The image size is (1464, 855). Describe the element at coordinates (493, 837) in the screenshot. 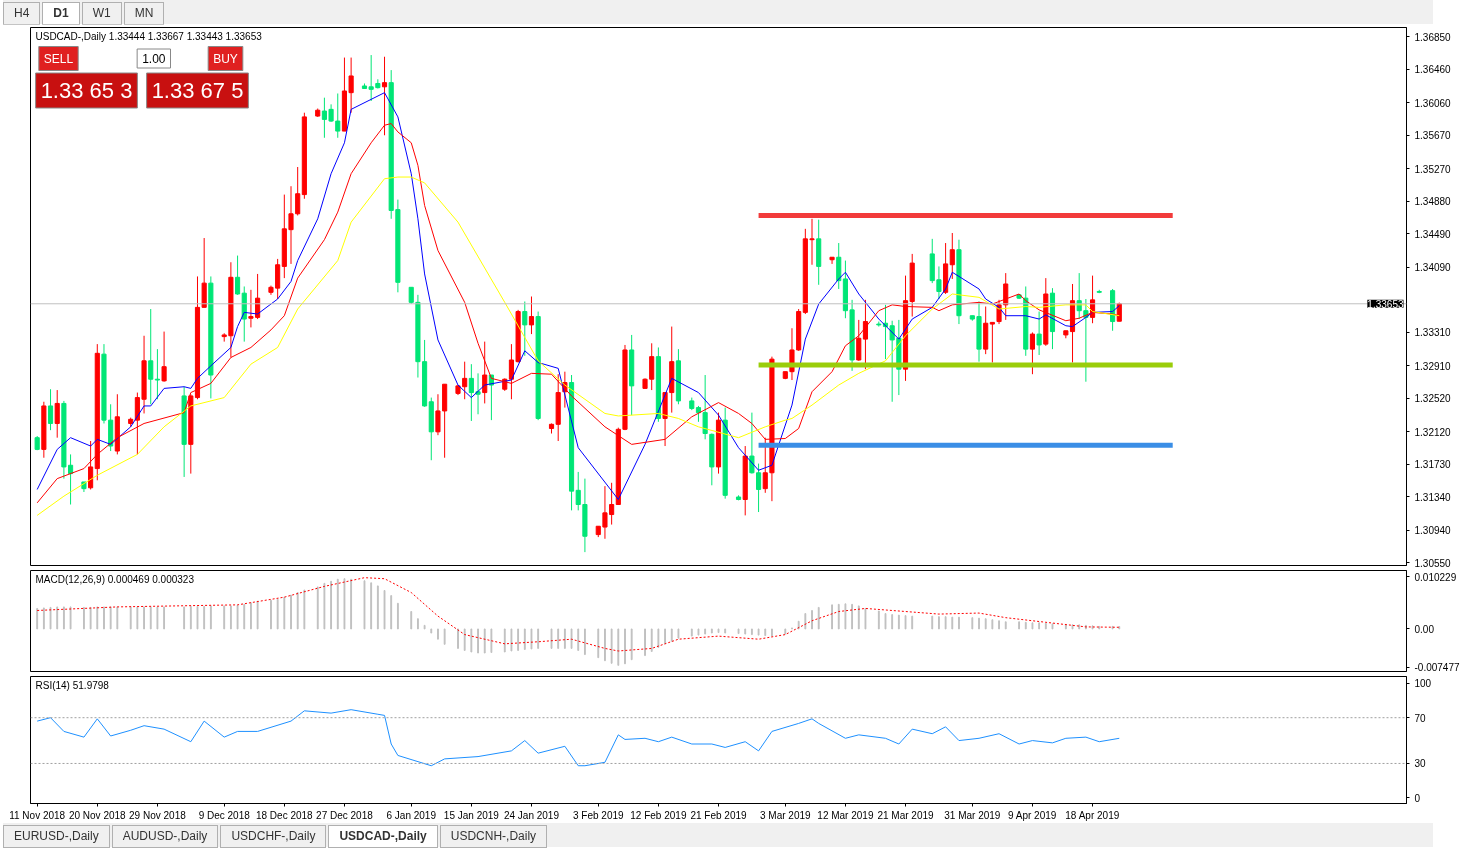

I see `text: USDCNH-,Daily` at that location.